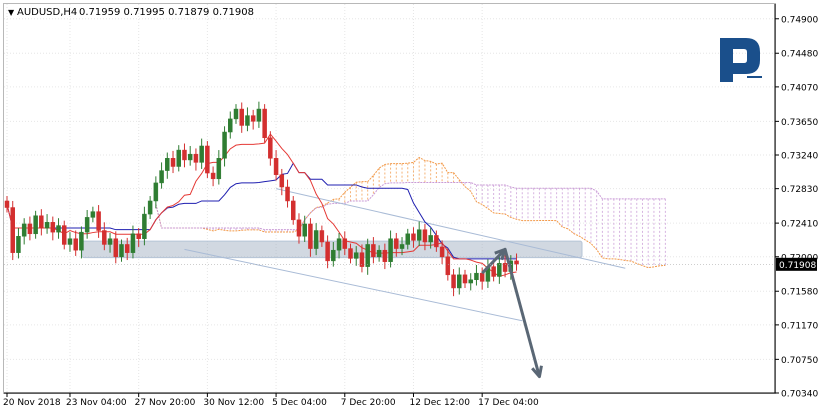  What do you see at coordinates (261, 211) in the screenshot?
I see `kijun-sen-line` at bounding box center [261, 211].